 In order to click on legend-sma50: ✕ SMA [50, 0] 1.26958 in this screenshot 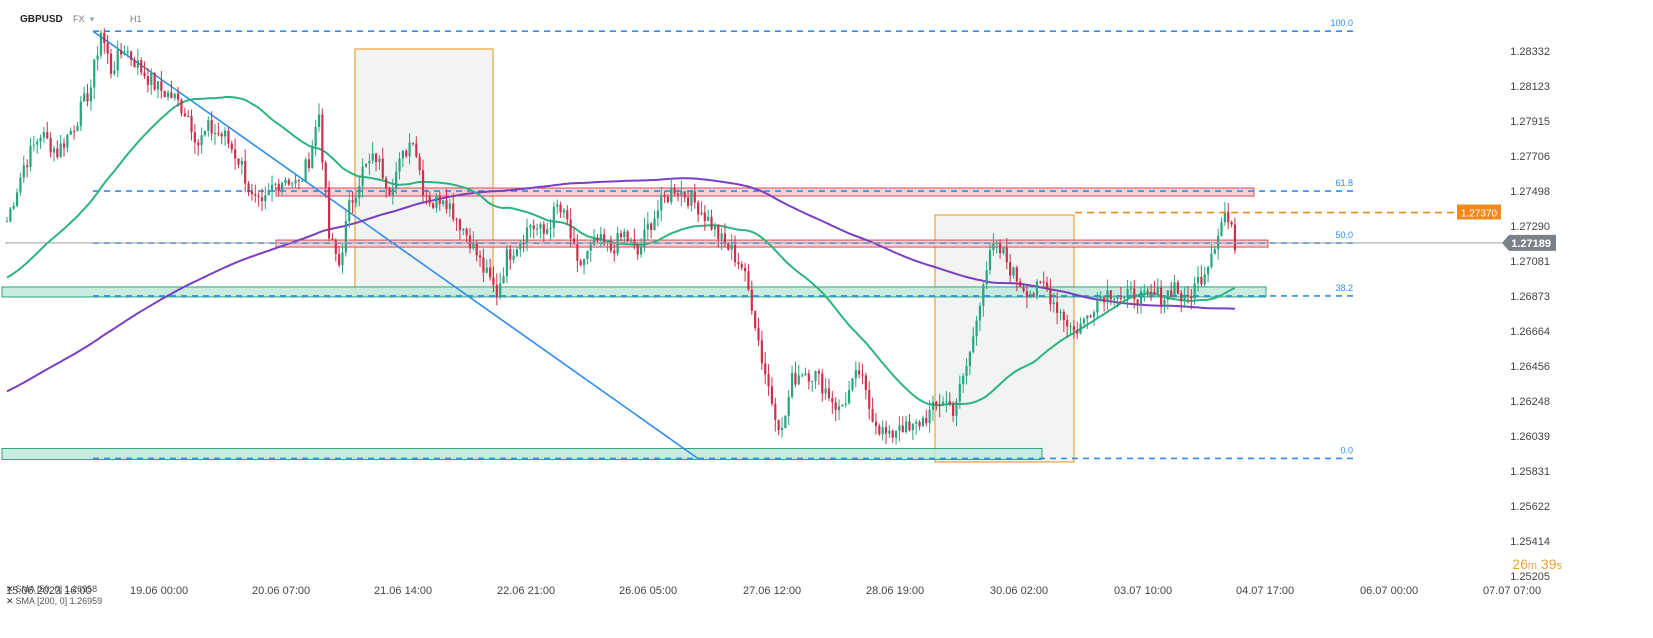, I will do `click(51, 589)`.